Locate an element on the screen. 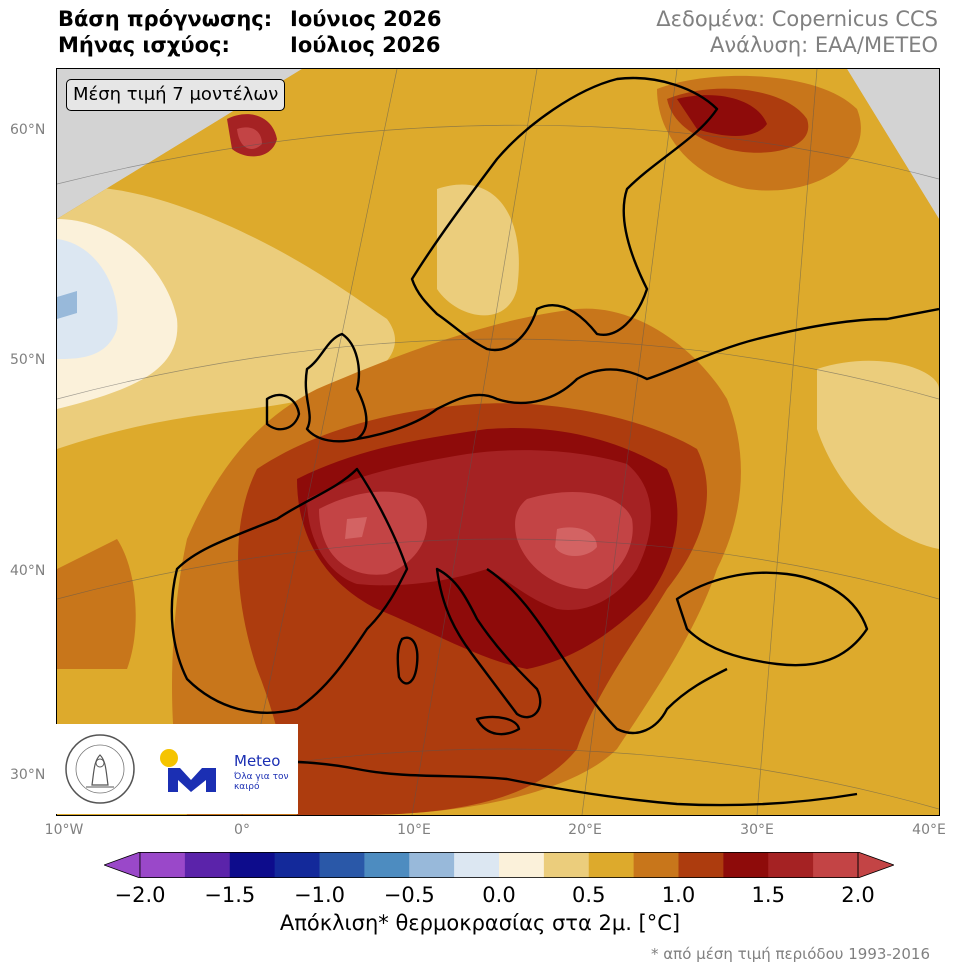 This screenshot has width=960, height=975. colorbar-tick-label: 0.5 is located at coordinates (589, 895).